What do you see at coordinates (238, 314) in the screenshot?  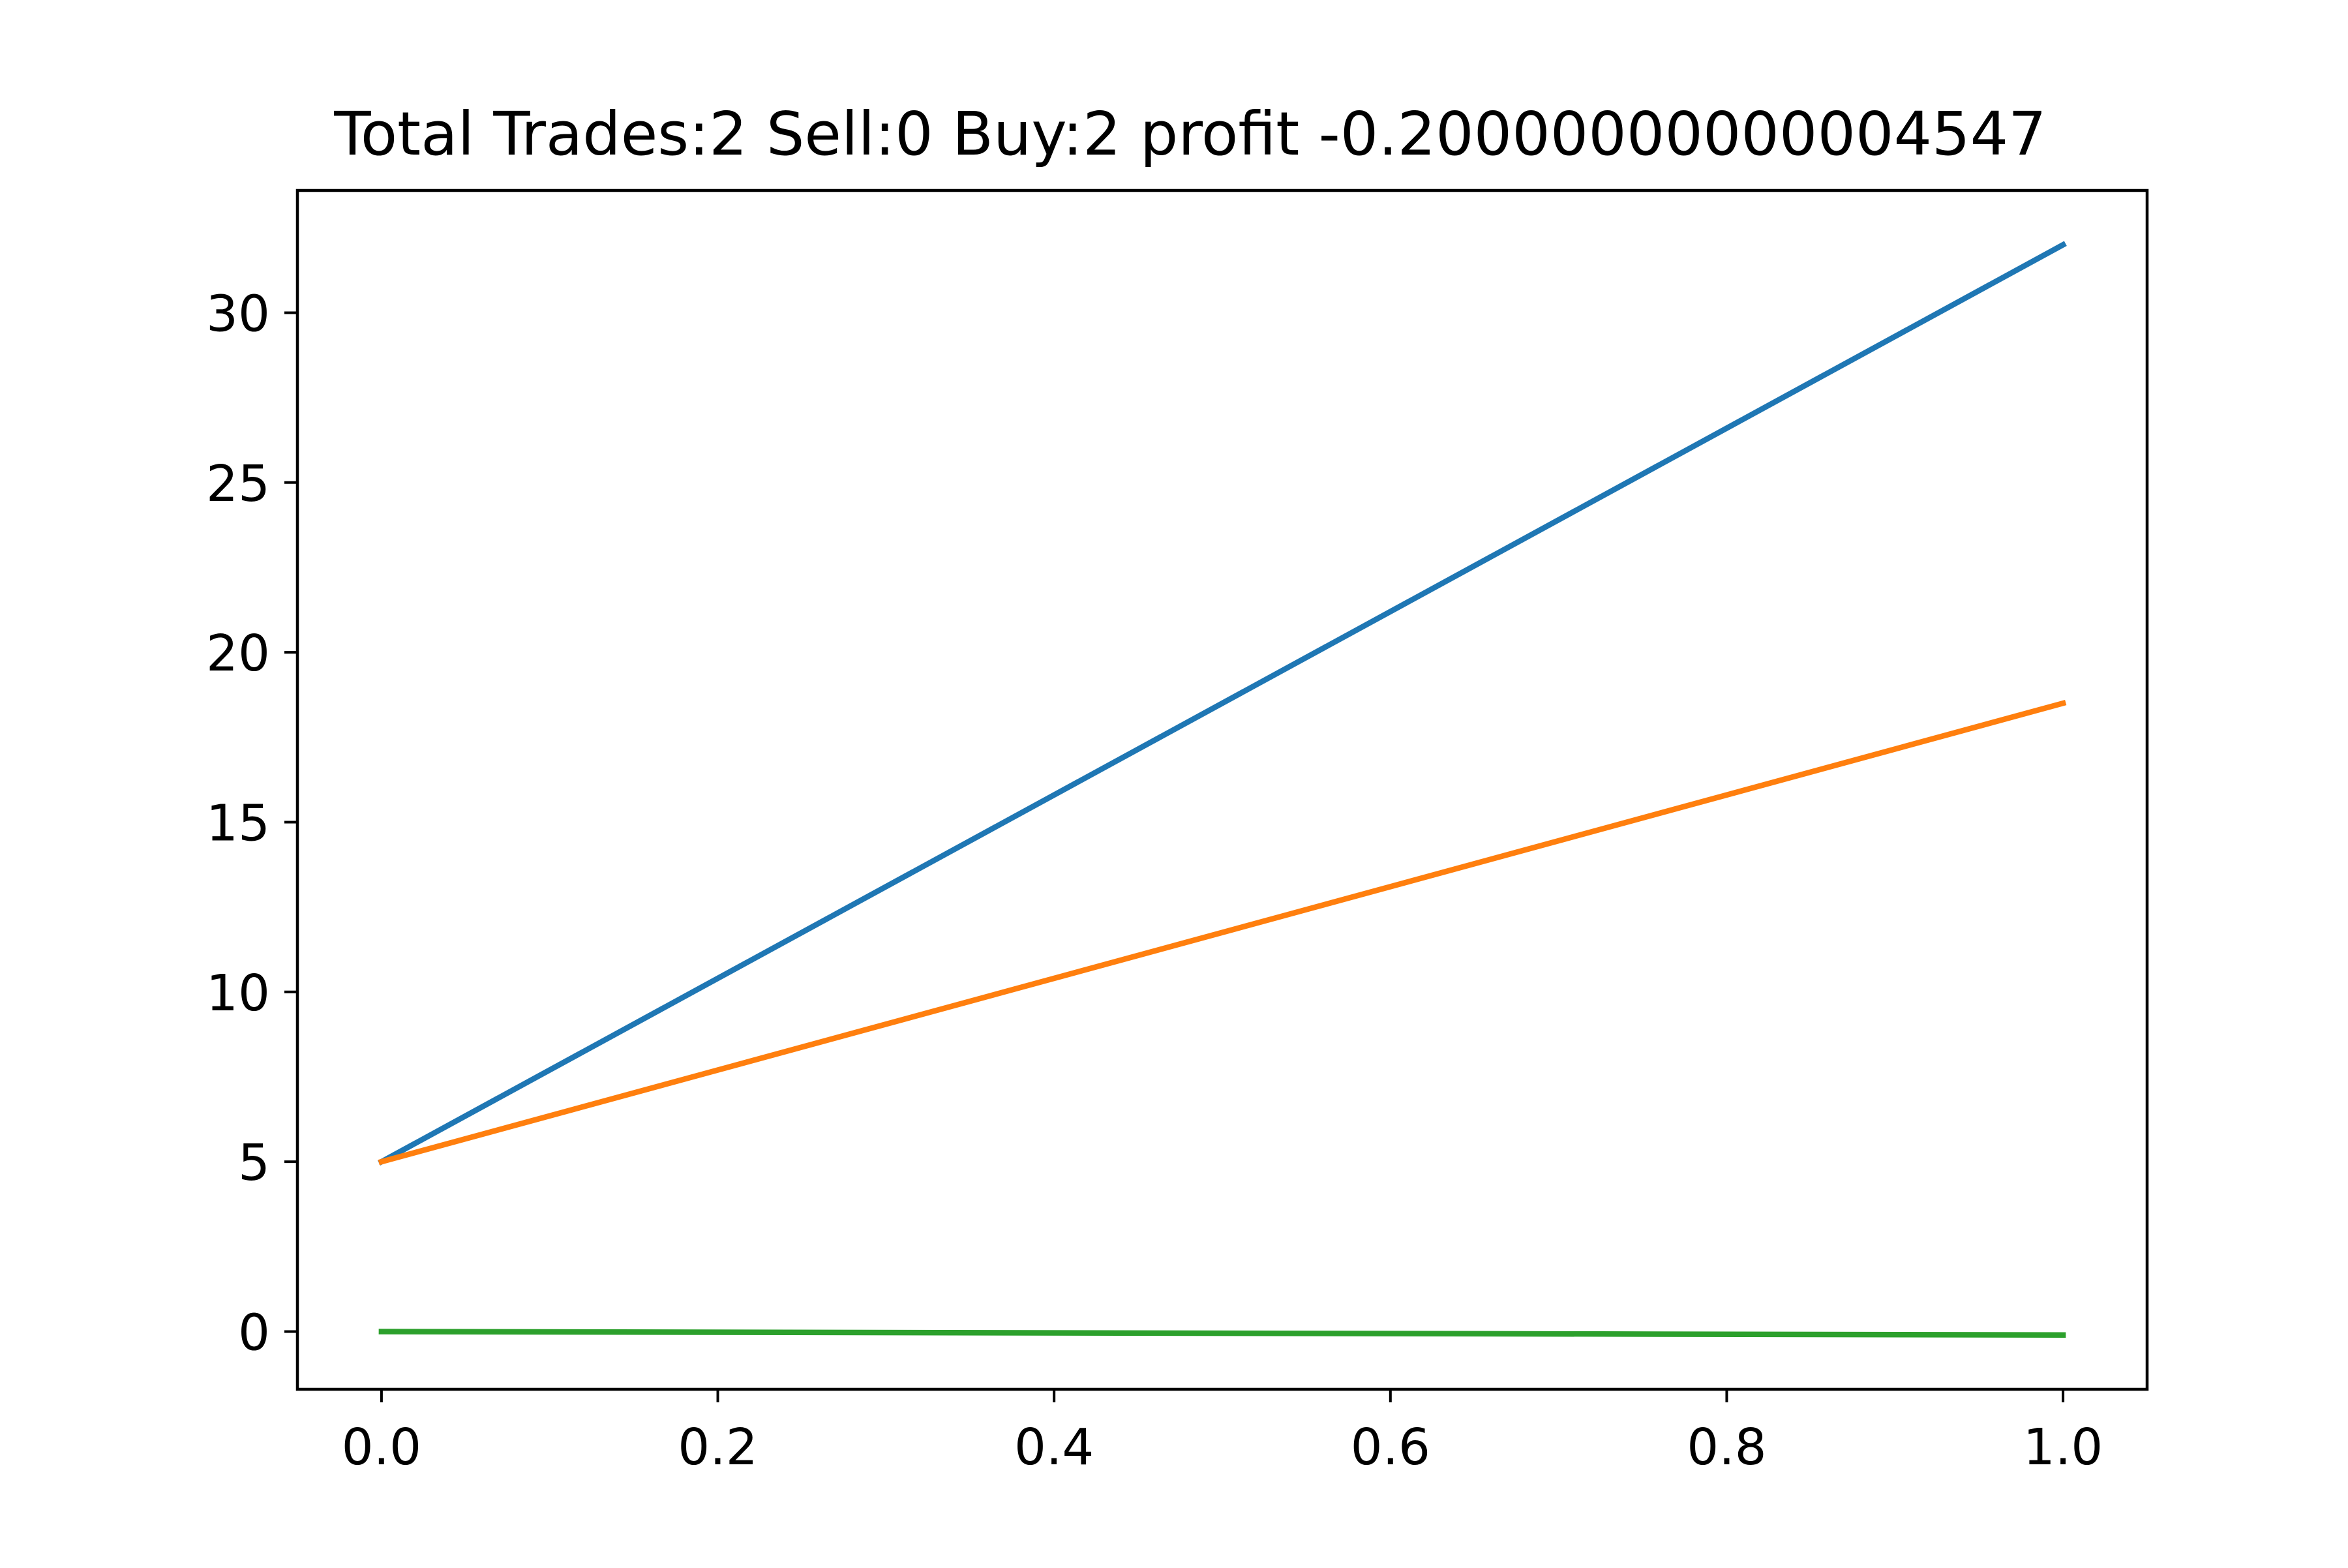 I see `y-tick-label: 30` at bounding box center [238, 314].